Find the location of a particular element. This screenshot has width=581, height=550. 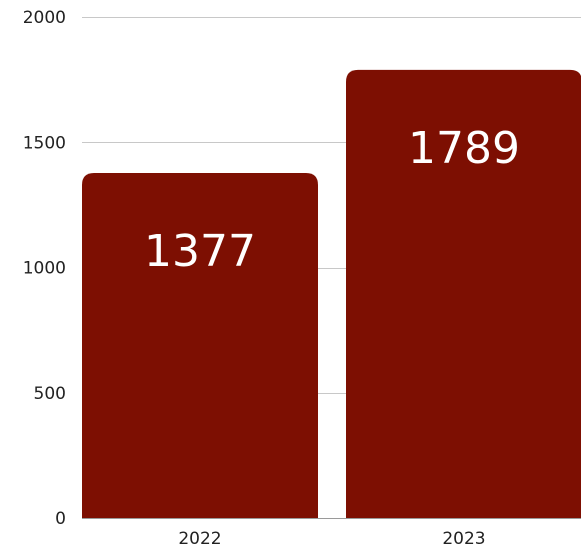

y-tick-label: 1000 is located at coordinates (44, 269).